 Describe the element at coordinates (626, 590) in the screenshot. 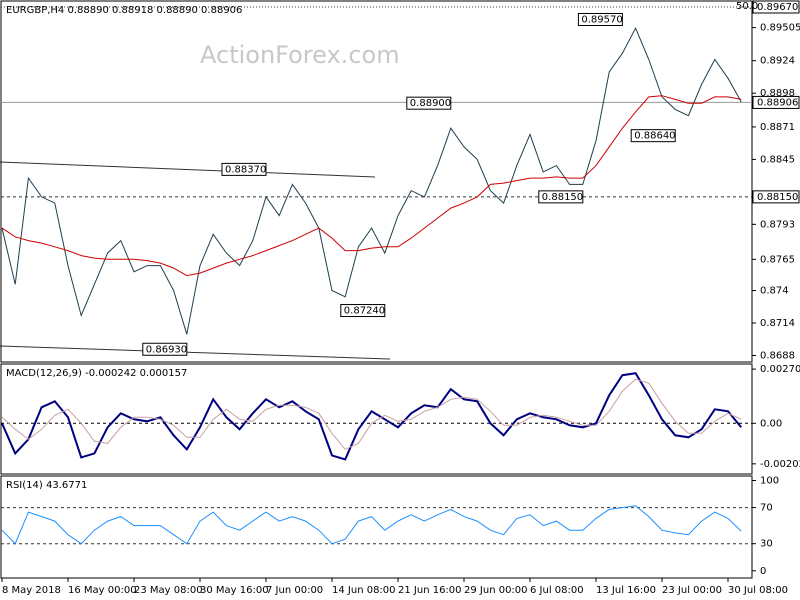

I see `x-tick-label: 13 Jul 16:00` at that location.